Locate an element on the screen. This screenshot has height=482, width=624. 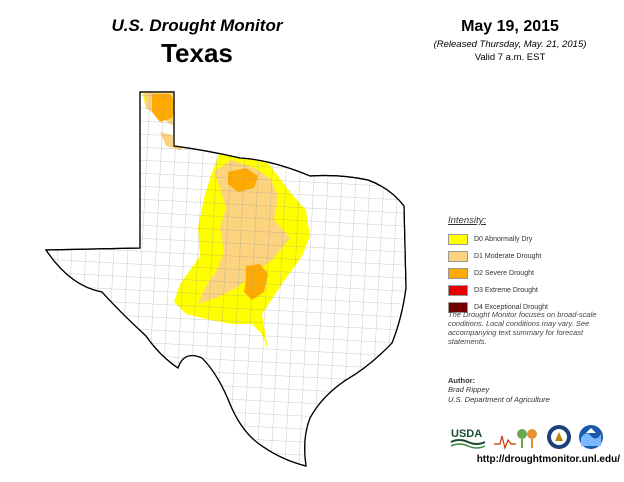
doc-seal-logo is located at coordinates (559, 437).